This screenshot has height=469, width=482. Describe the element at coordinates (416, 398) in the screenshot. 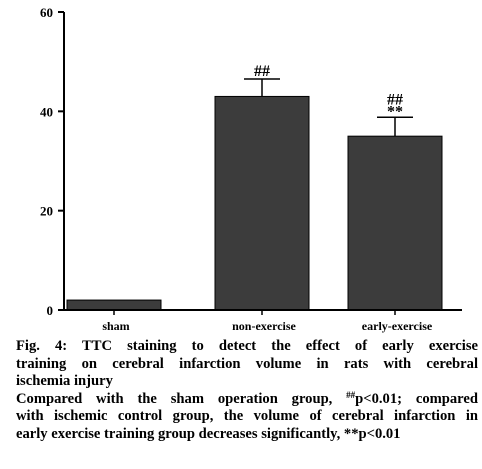

I see `caption-note-pvalue: p<0.01; compared` at that location.